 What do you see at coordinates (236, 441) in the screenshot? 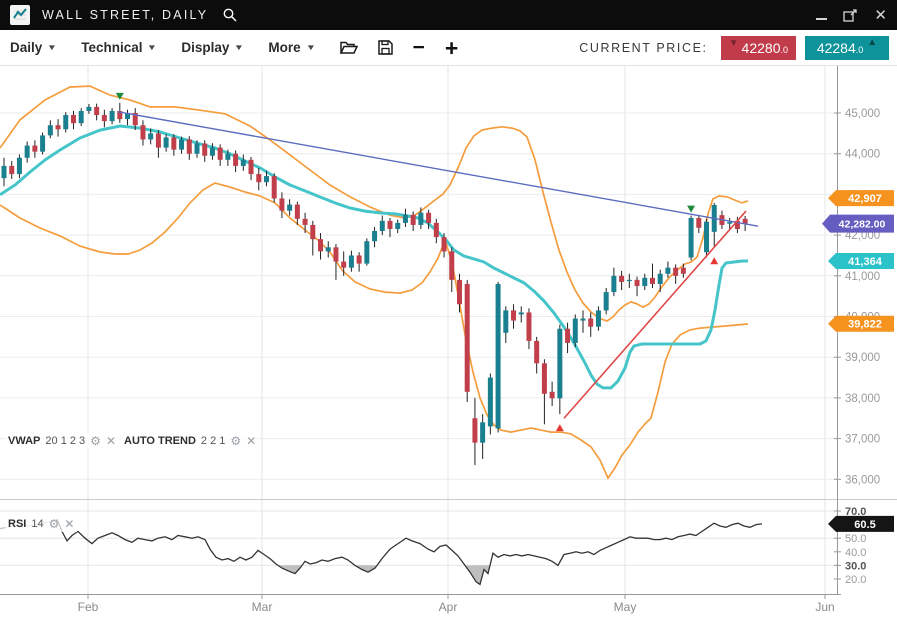
I see `auto-trend-settings-gear-icon: ⚙` at bounding box center [236, 441].